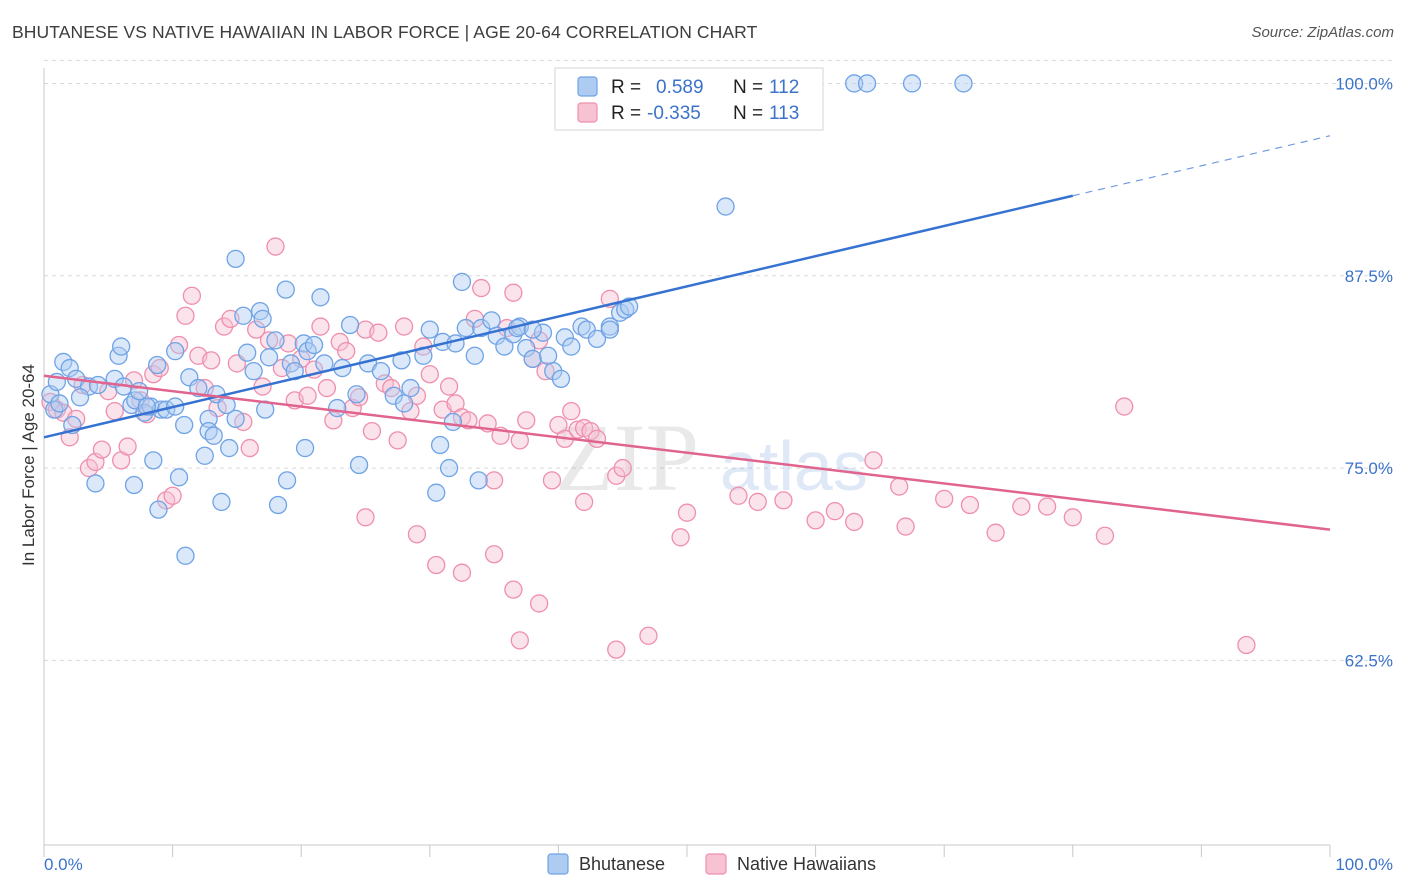  What do you see at coordinates (689, 99) in the screenshot?
I see `legend-box` at bounding box center [689, 99].